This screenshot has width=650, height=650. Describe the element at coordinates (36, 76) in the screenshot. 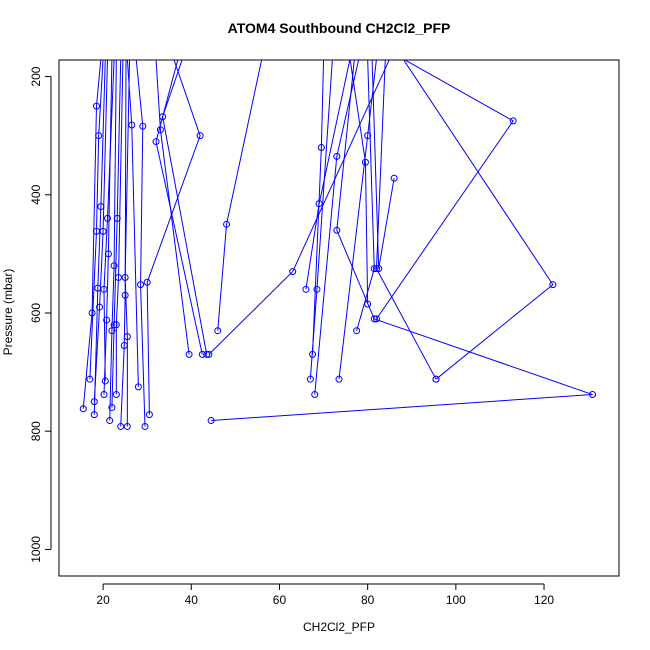

I see `y-tick-label: 200` at that location.